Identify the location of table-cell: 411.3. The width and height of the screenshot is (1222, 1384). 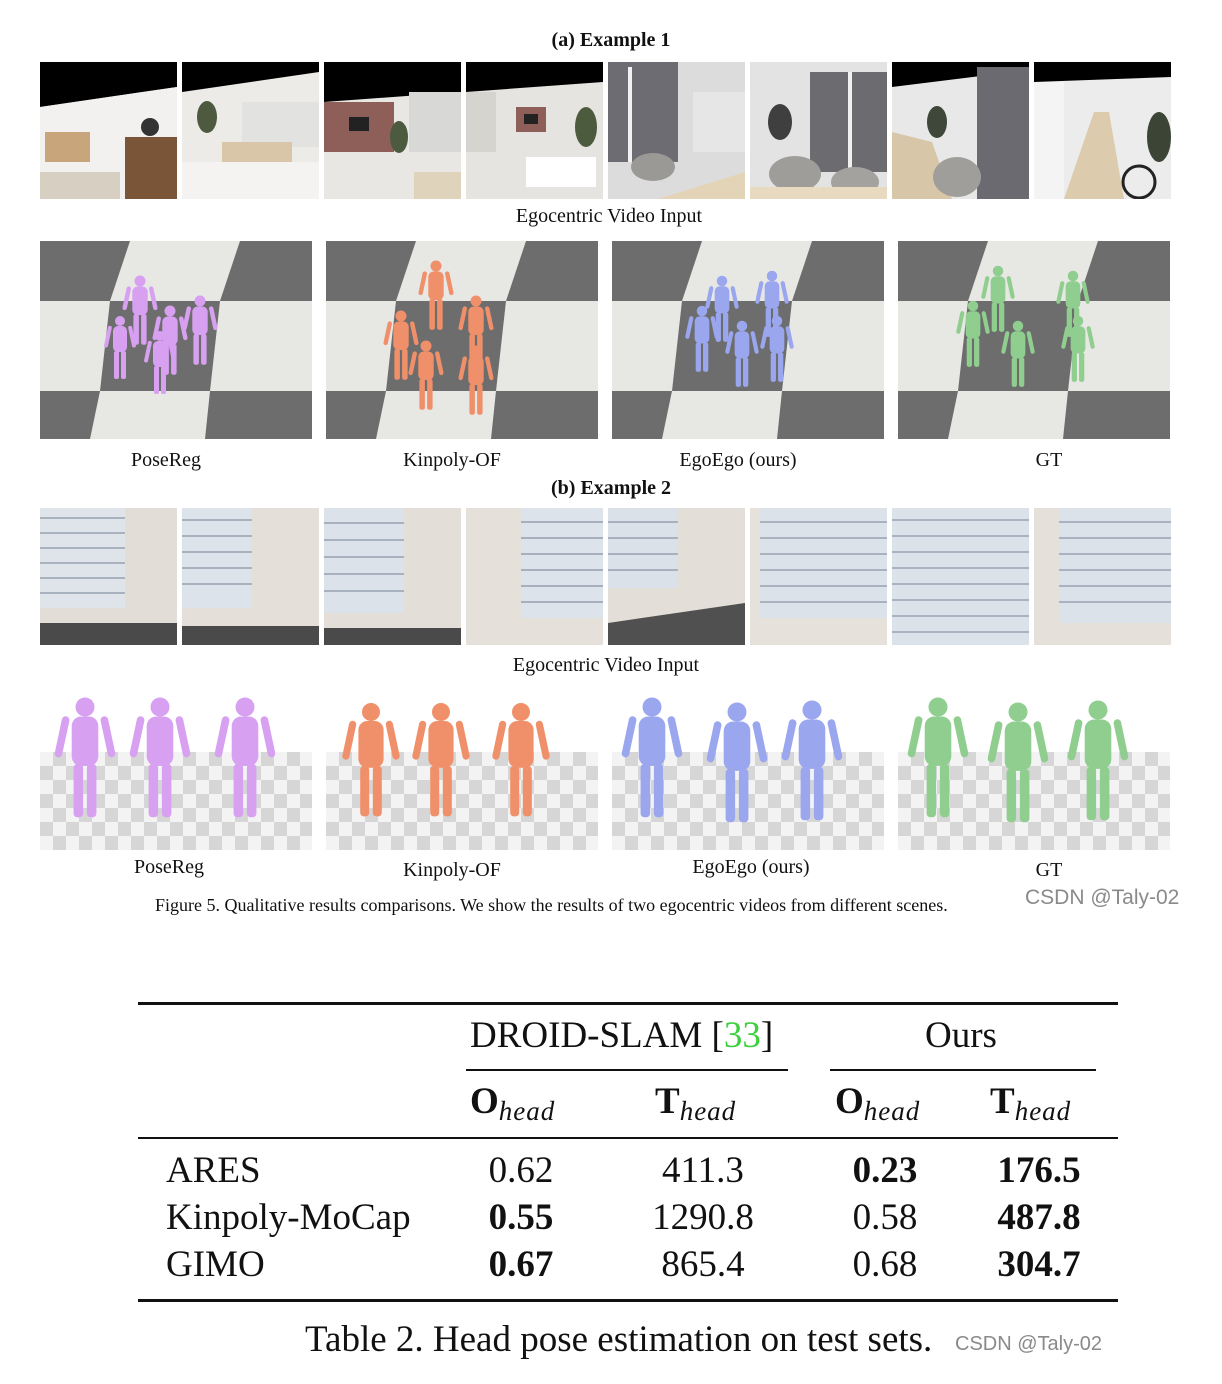
(703, 1170).